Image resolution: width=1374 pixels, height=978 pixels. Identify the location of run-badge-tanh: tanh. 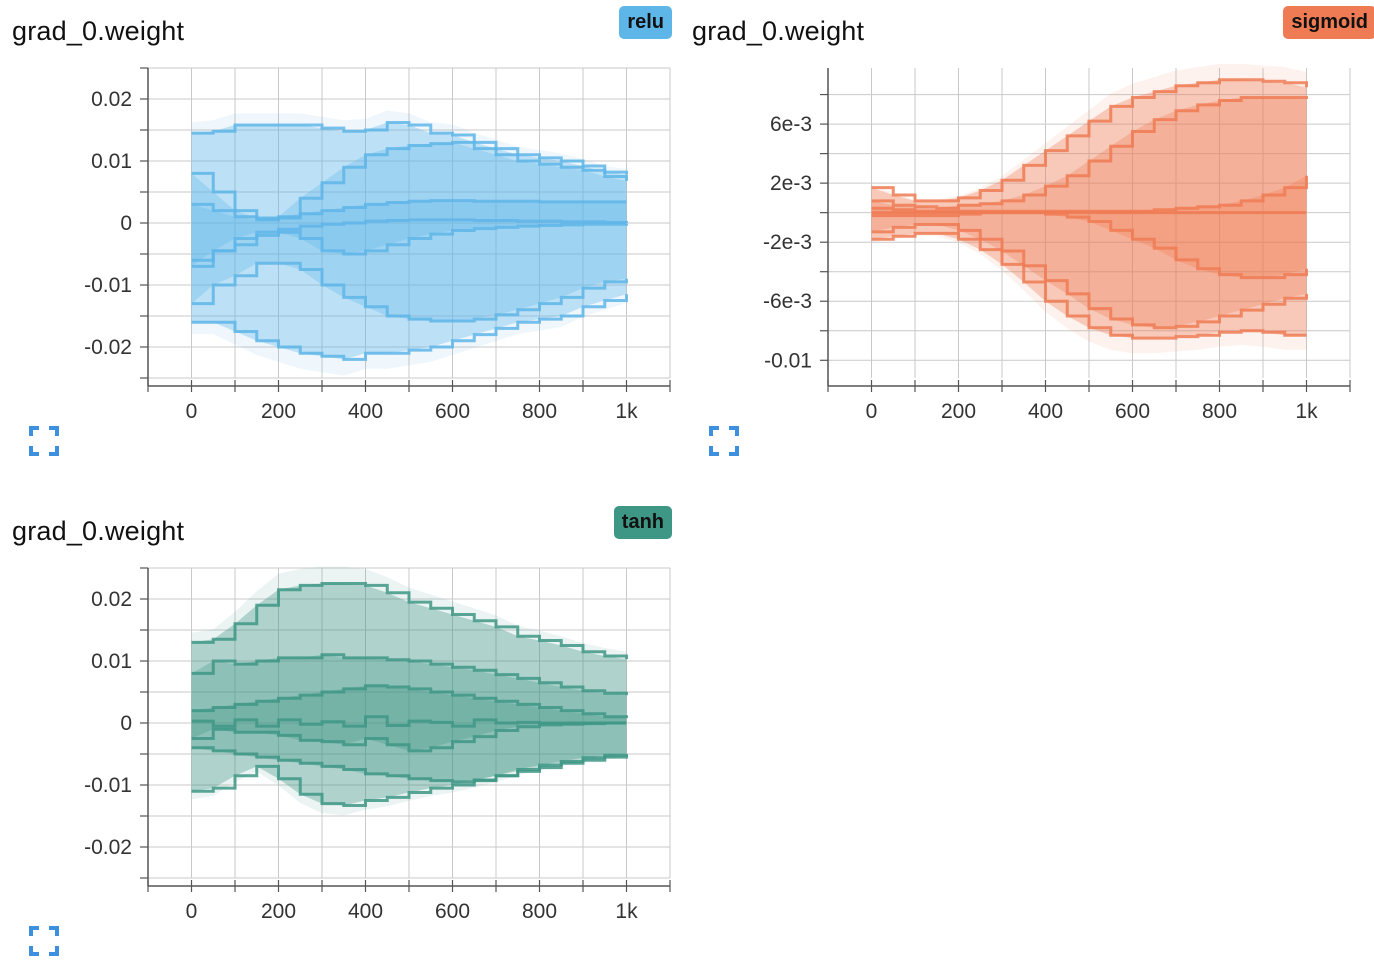
(642, 522).